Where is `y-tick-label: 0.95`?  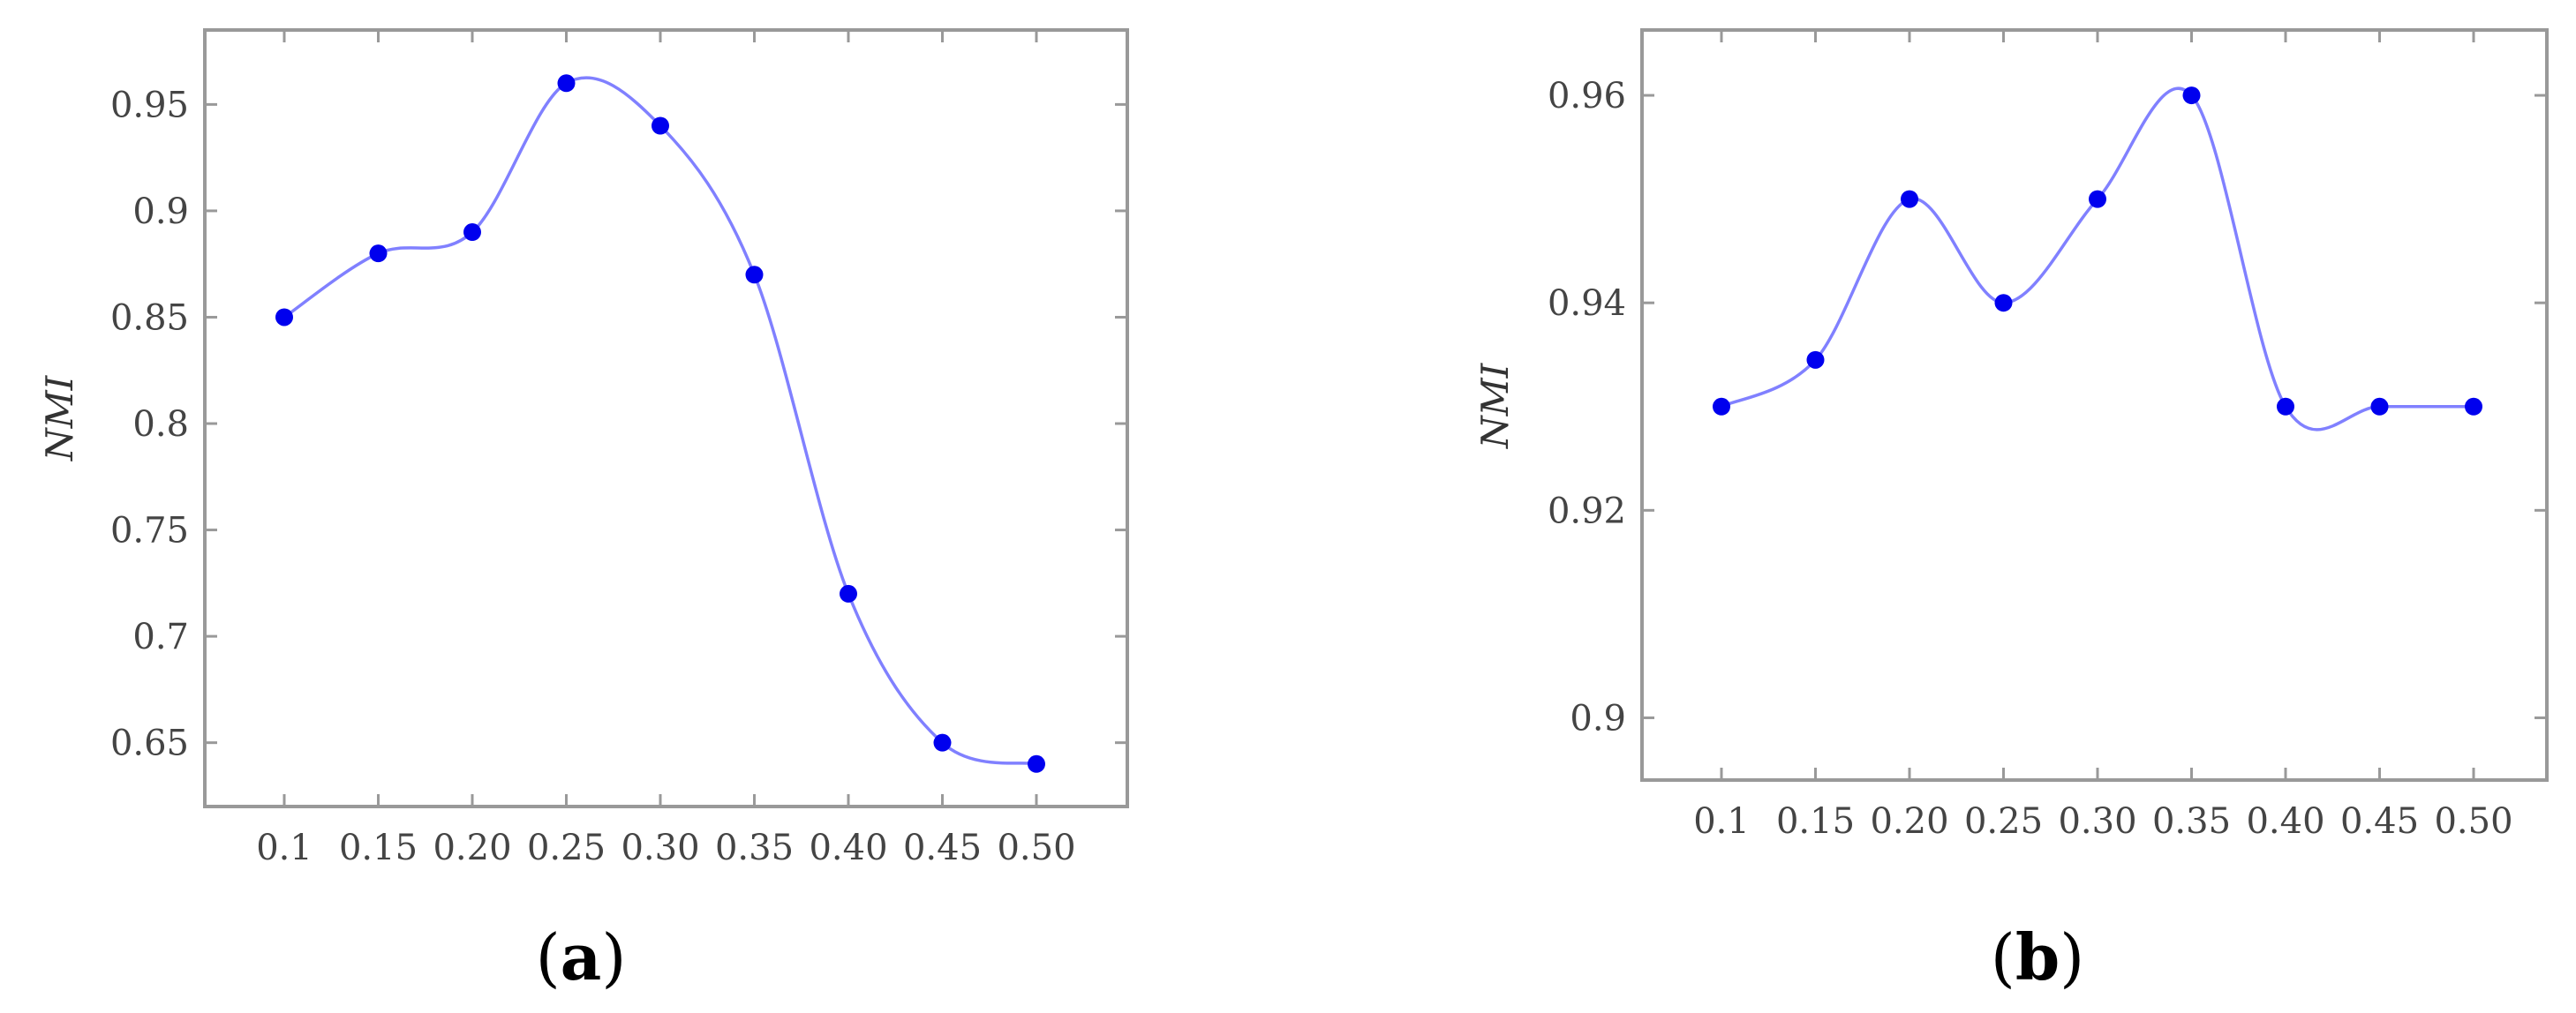 y-tick-label: 0.95 is located at coordinates (150, 105).